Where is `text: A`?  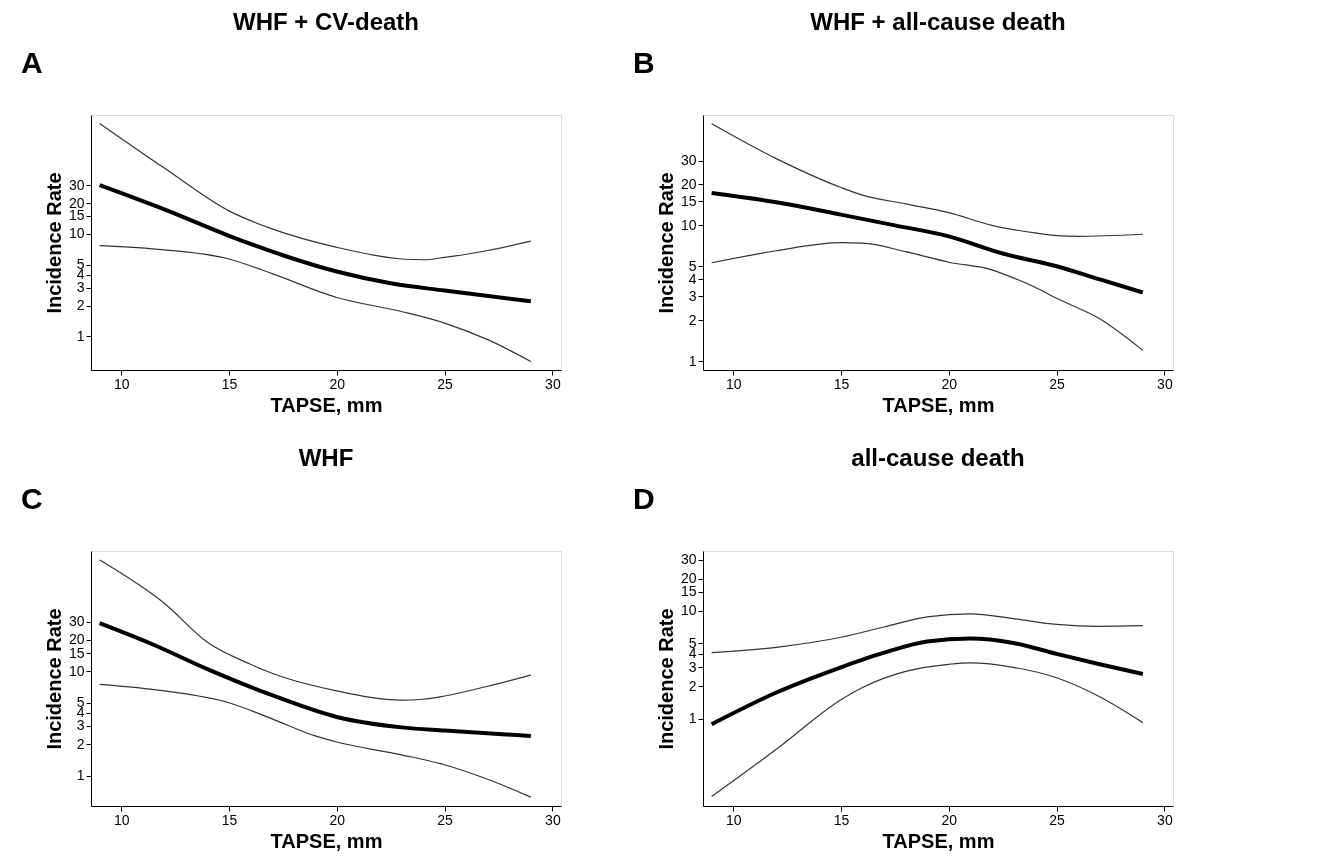 text: A is located at coordinates (32, 62).